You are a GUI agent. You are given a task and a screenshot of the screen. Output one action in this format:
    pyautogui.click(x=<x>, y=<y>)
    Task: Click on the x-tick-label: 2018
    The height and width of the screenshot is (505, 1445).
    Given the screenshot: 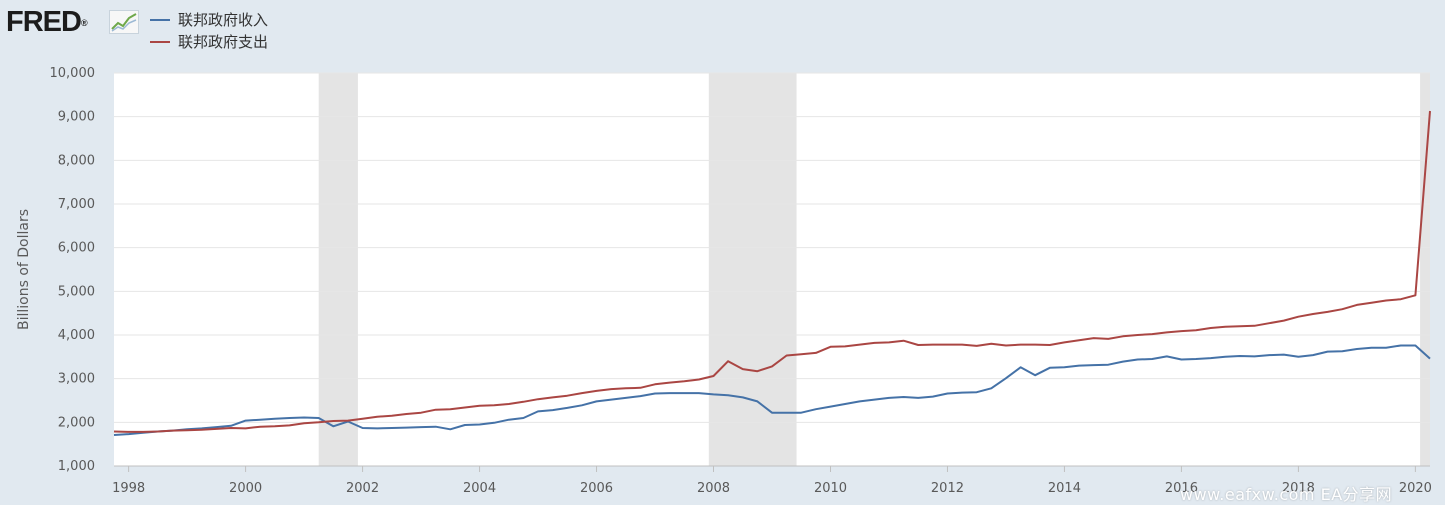 What is the action you would take?
    pyautogui.click(x=1298, y=488)
    